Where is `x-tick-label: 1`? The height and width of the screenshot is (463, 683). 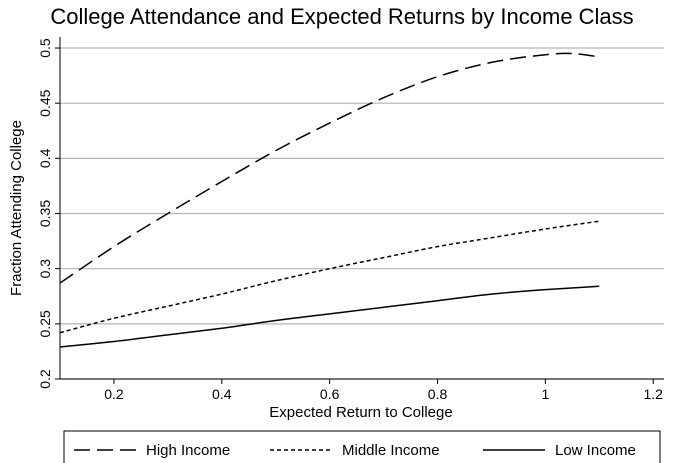
x-tick-label: 1 is located at coordinates (545, 394).